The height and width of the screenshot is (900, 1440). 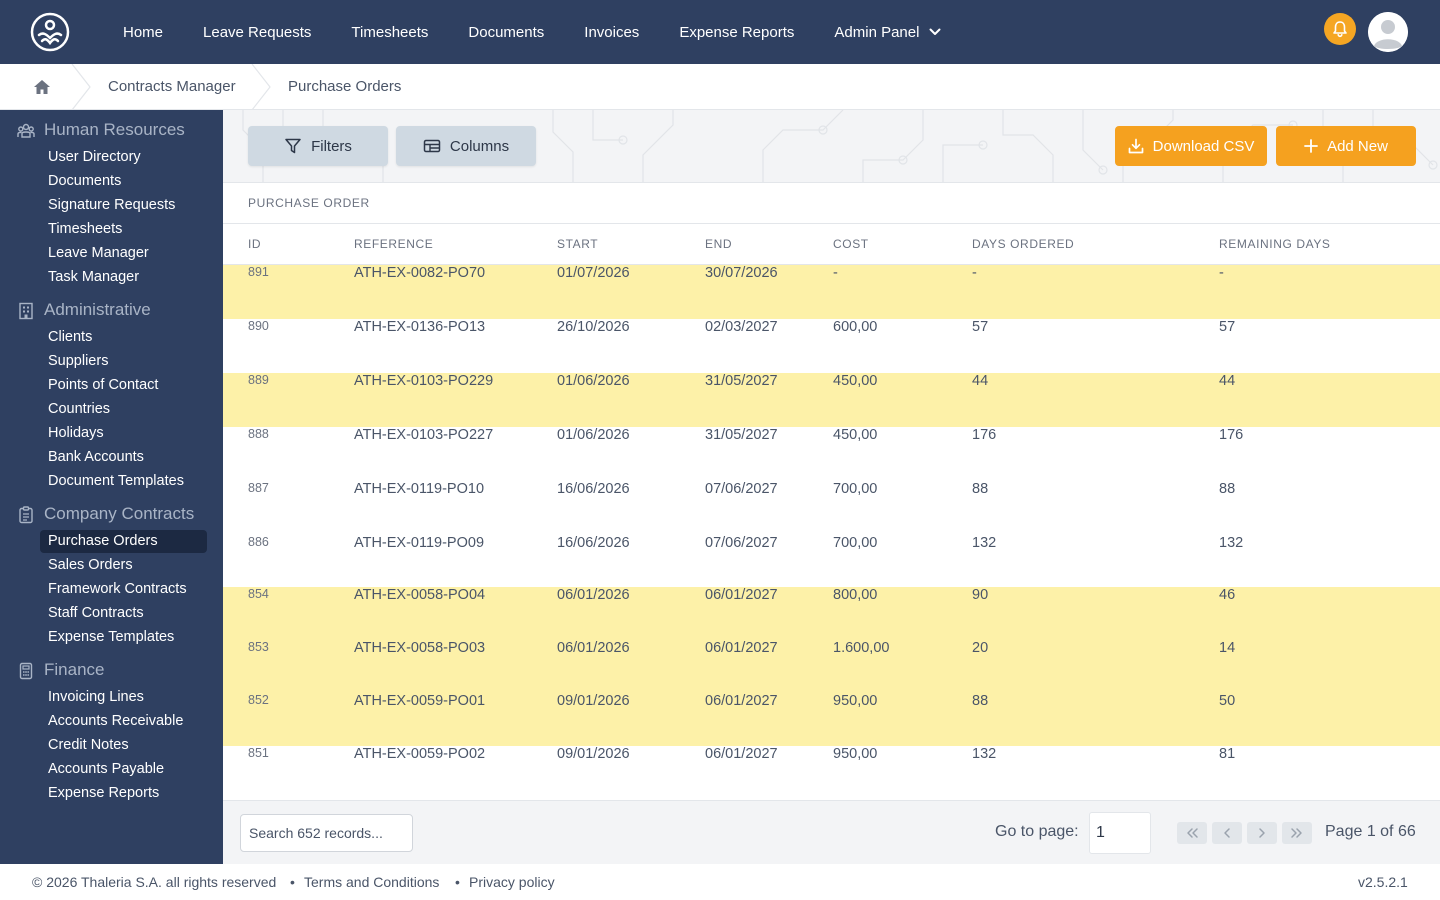 What do you see at coordinates (835, 273) in the screenshot?
I see `cell-cost: -` at bounding box center [835, 273].